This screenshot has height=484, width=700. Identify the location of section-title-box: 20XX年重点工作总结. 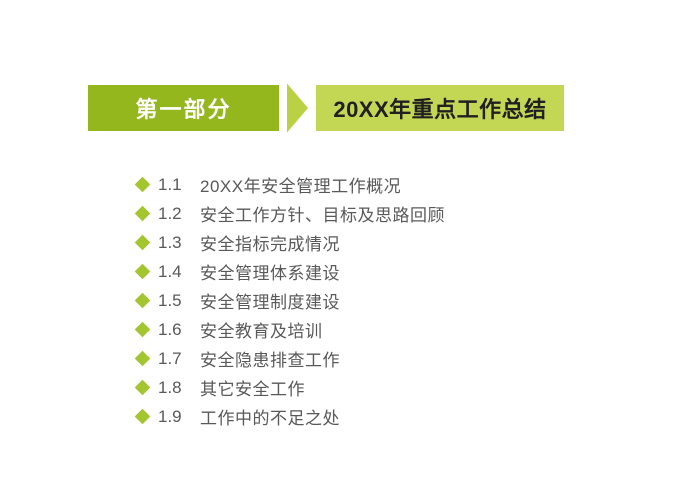
(440, 108).